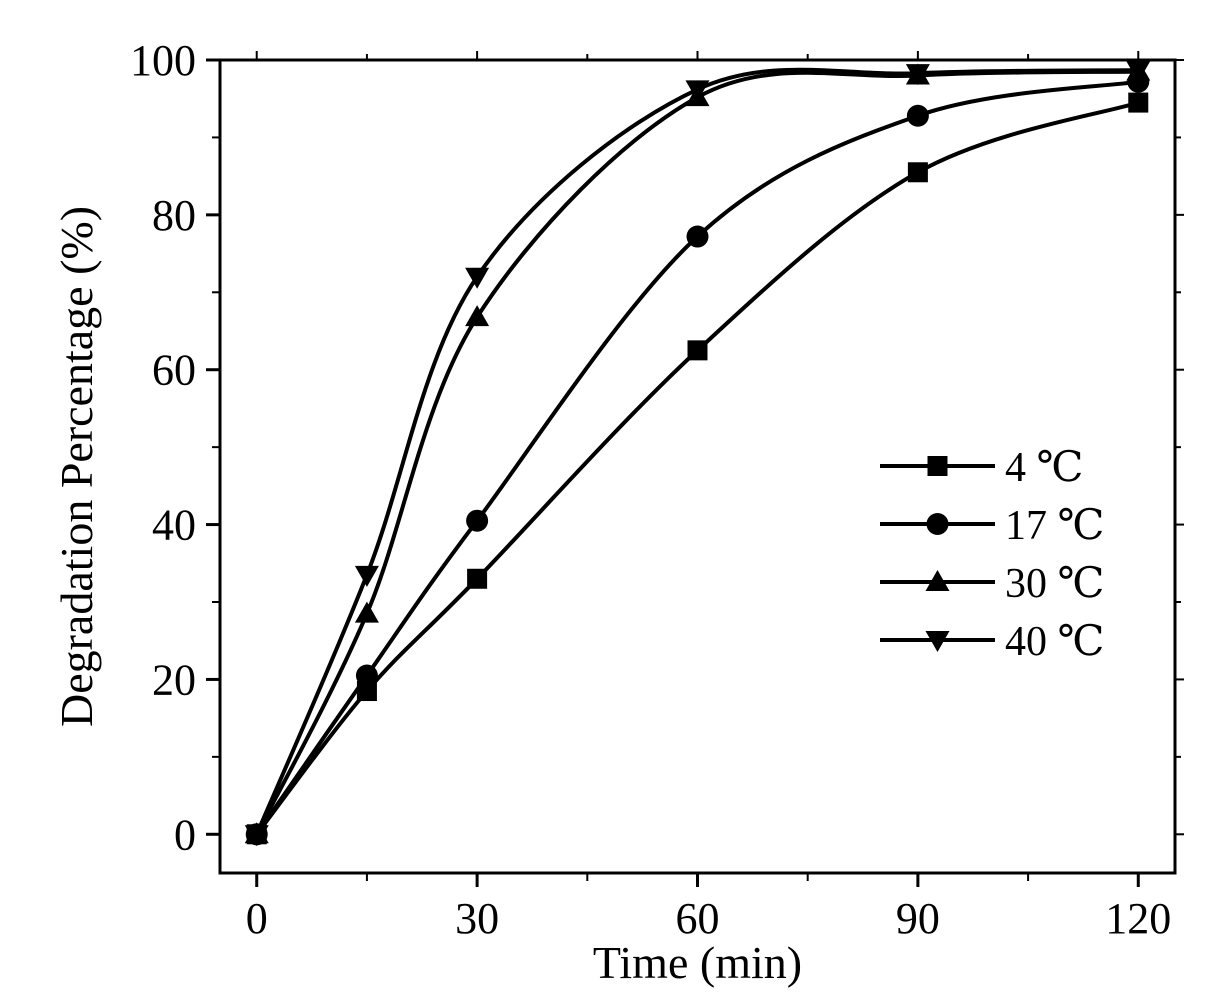 The height and width of the screenshot is (1000, 1207). What do you see at coordinates (981, 468) in the screenshot?
I see `legend-entry: 4 ℃` at bounding box center [981, 468].